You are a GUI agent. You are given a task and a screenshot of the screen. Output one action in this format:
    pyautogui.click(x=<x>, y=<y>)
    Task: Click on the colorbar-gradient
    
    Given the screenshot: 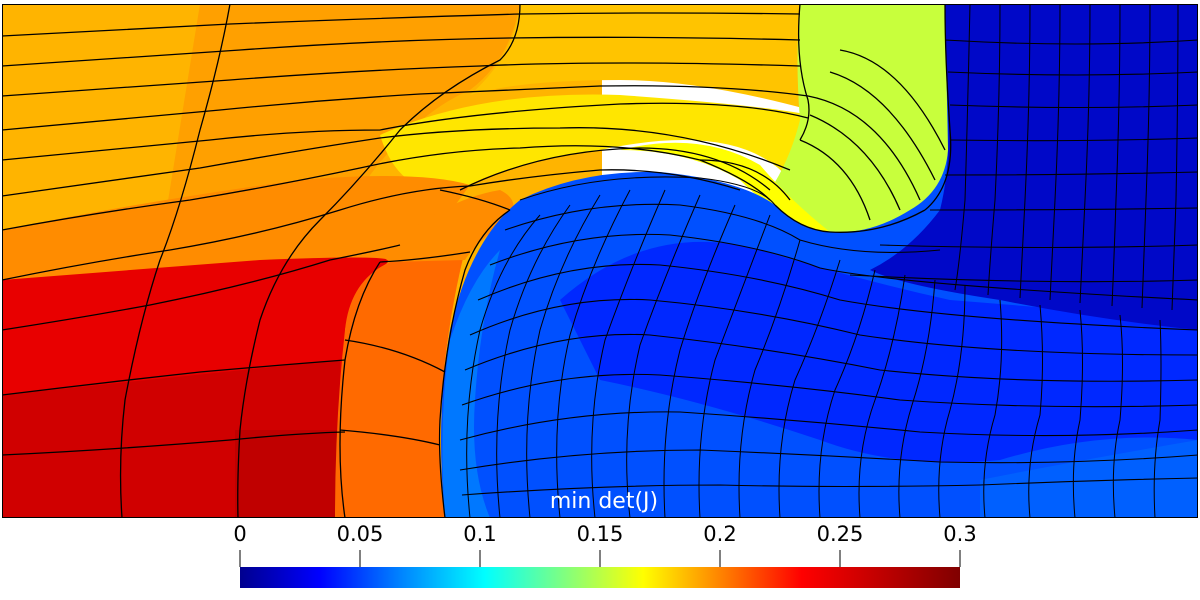 What is the action you would take?
    pyautogui.click(x=600, y=577)
    